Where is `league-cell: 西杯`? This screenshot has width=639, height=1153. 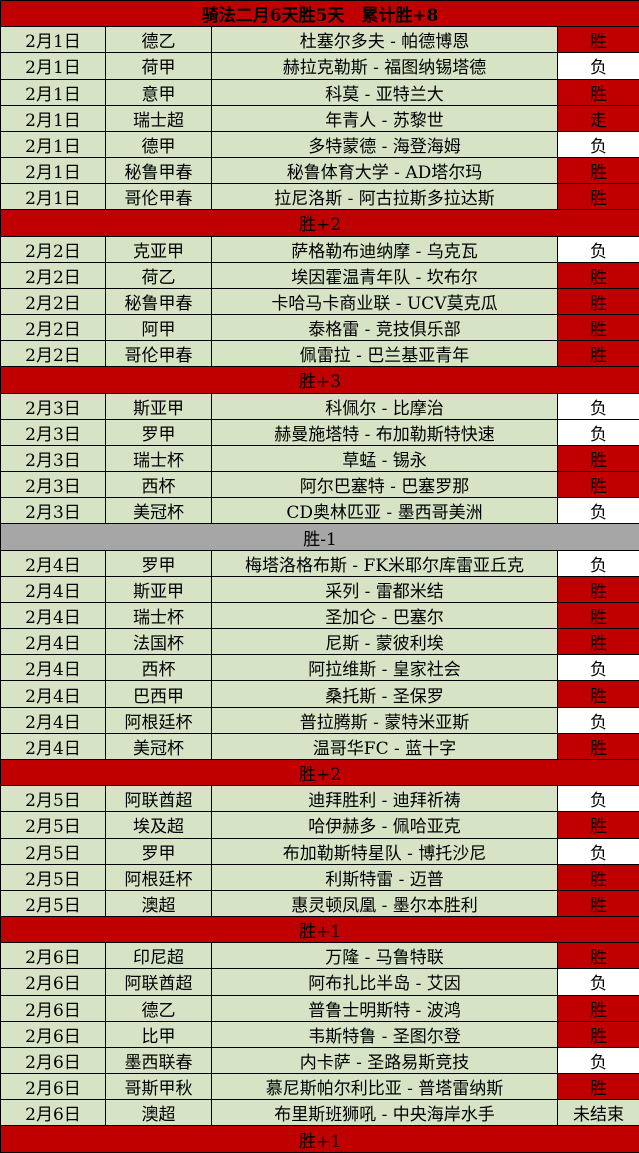
league-cell: 西杯 is located at coordinates (158, 485).